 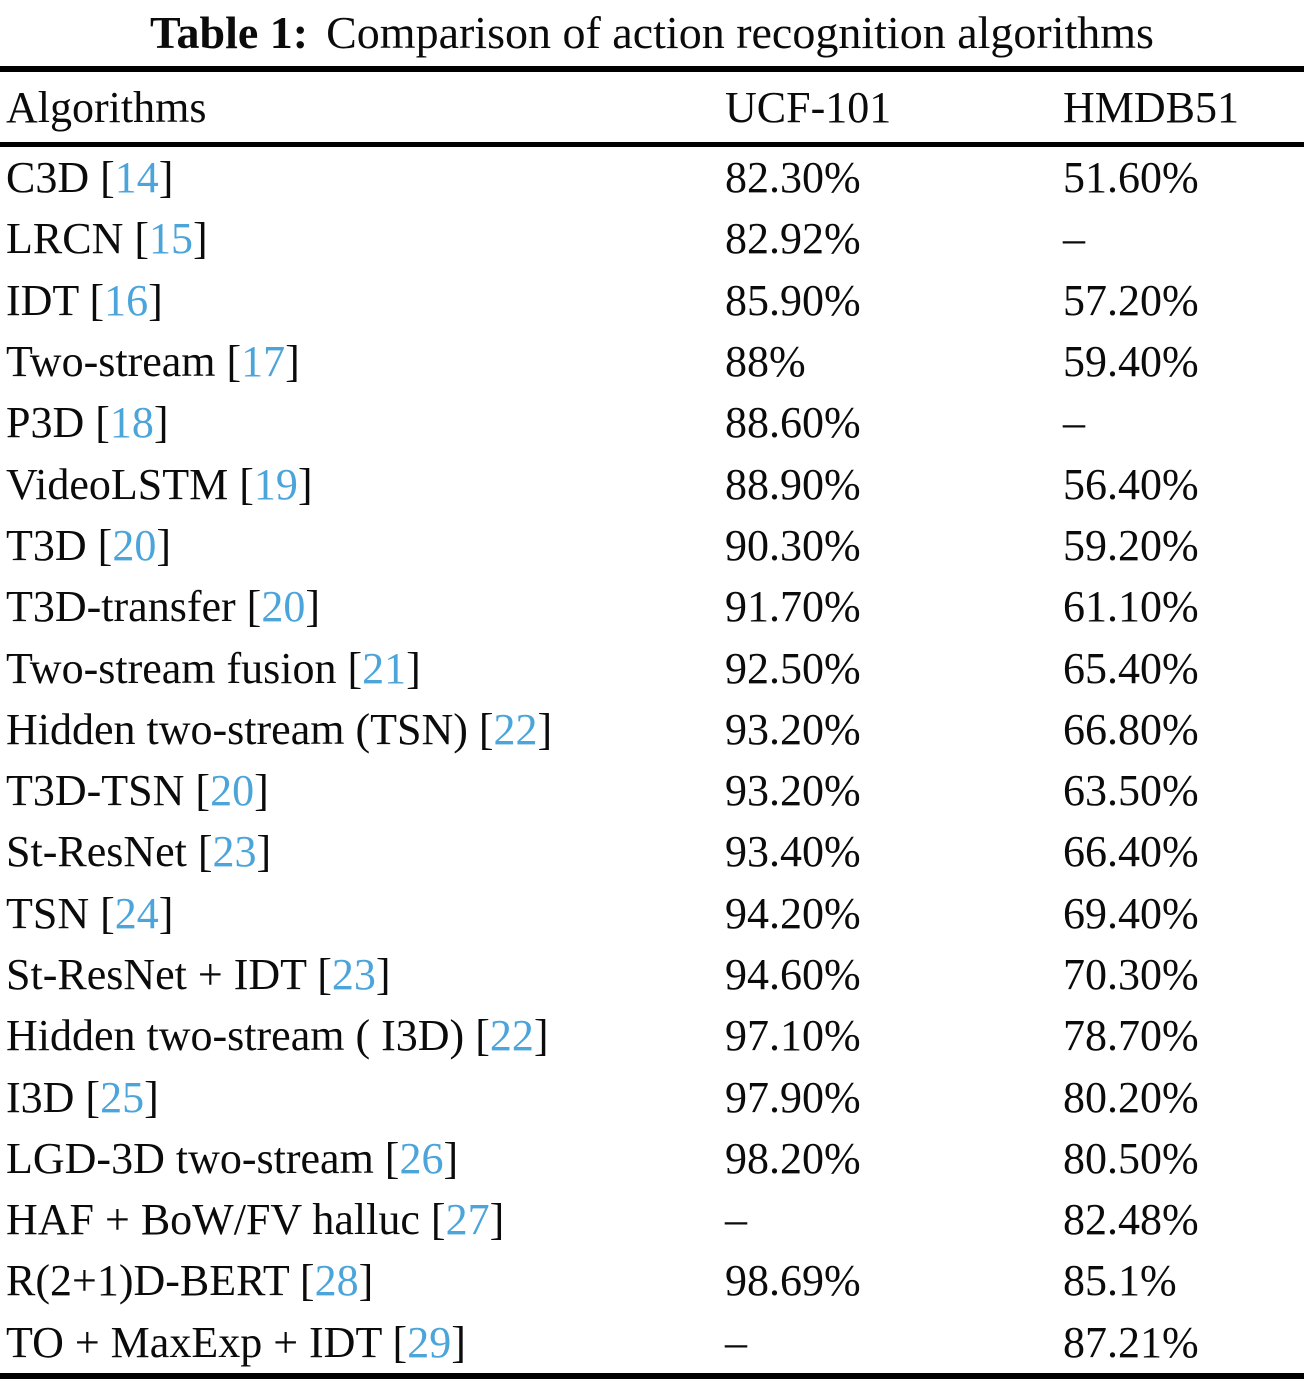 I want to click on algorithm-cell: T3D-TSN [20], so click(x=365, y=790).